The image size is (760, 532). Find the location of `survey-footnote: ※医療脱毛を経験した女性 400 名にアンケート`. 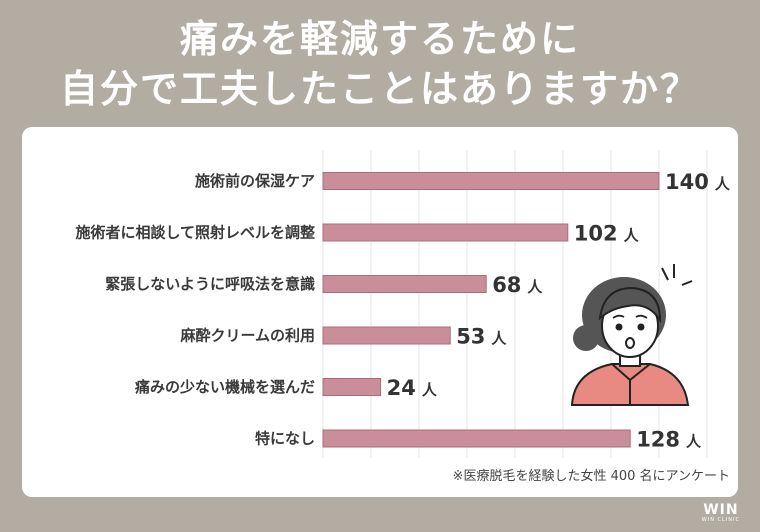

survey-footnote: ※医療脱毛を経験した女性 400 名にアンケート is located at coordinates (591, 476).